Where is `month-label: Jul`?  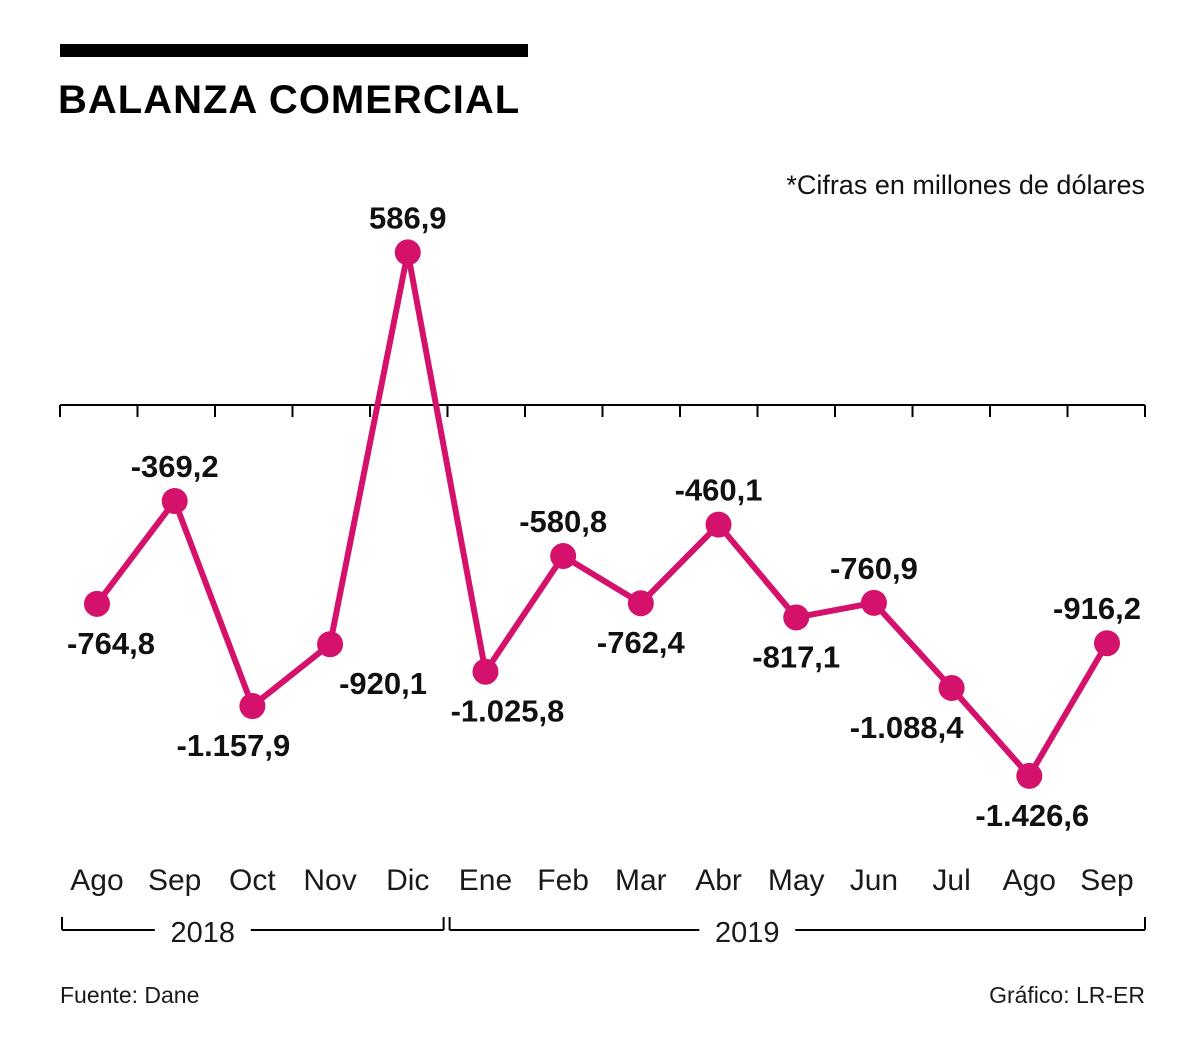
month-label: Jul is located at coordinates (951, 880).